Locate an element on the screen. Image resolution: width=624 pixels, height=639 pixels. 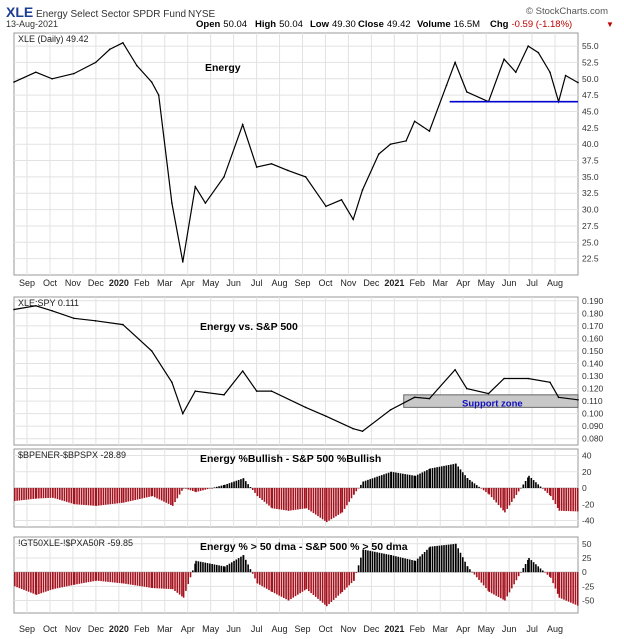
y-tick-label: 0.150 is located at coordinates (593, 351).